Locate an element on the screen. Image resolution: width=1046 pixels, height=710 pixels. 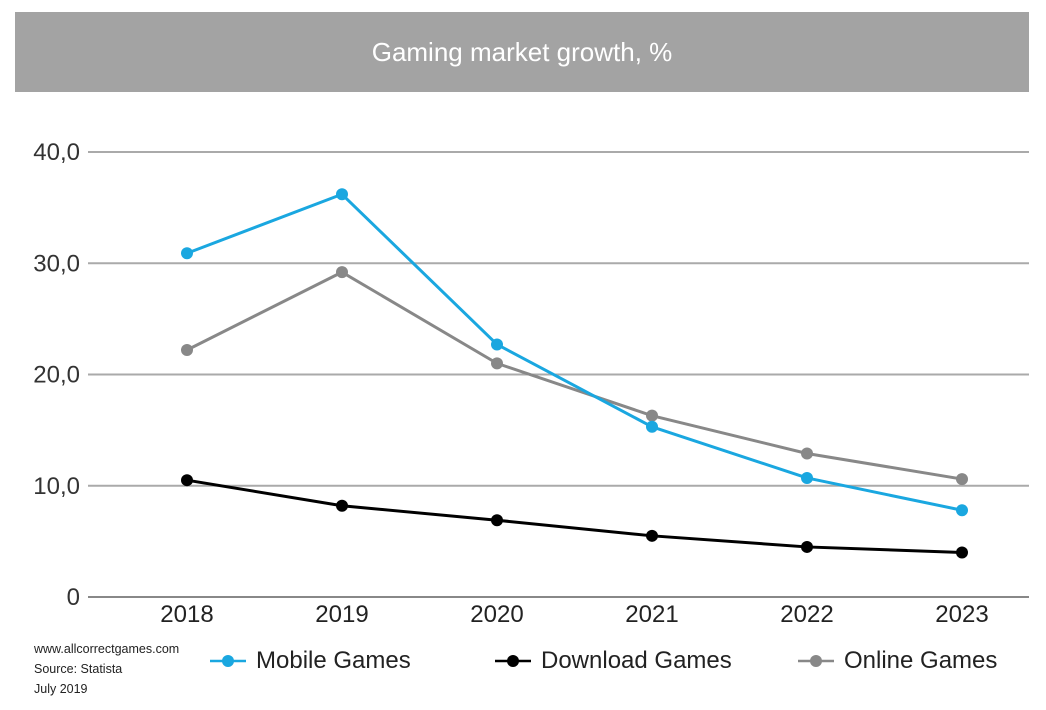
source-website: www.allcorrectgames.com is located at coordinates (107, 649).